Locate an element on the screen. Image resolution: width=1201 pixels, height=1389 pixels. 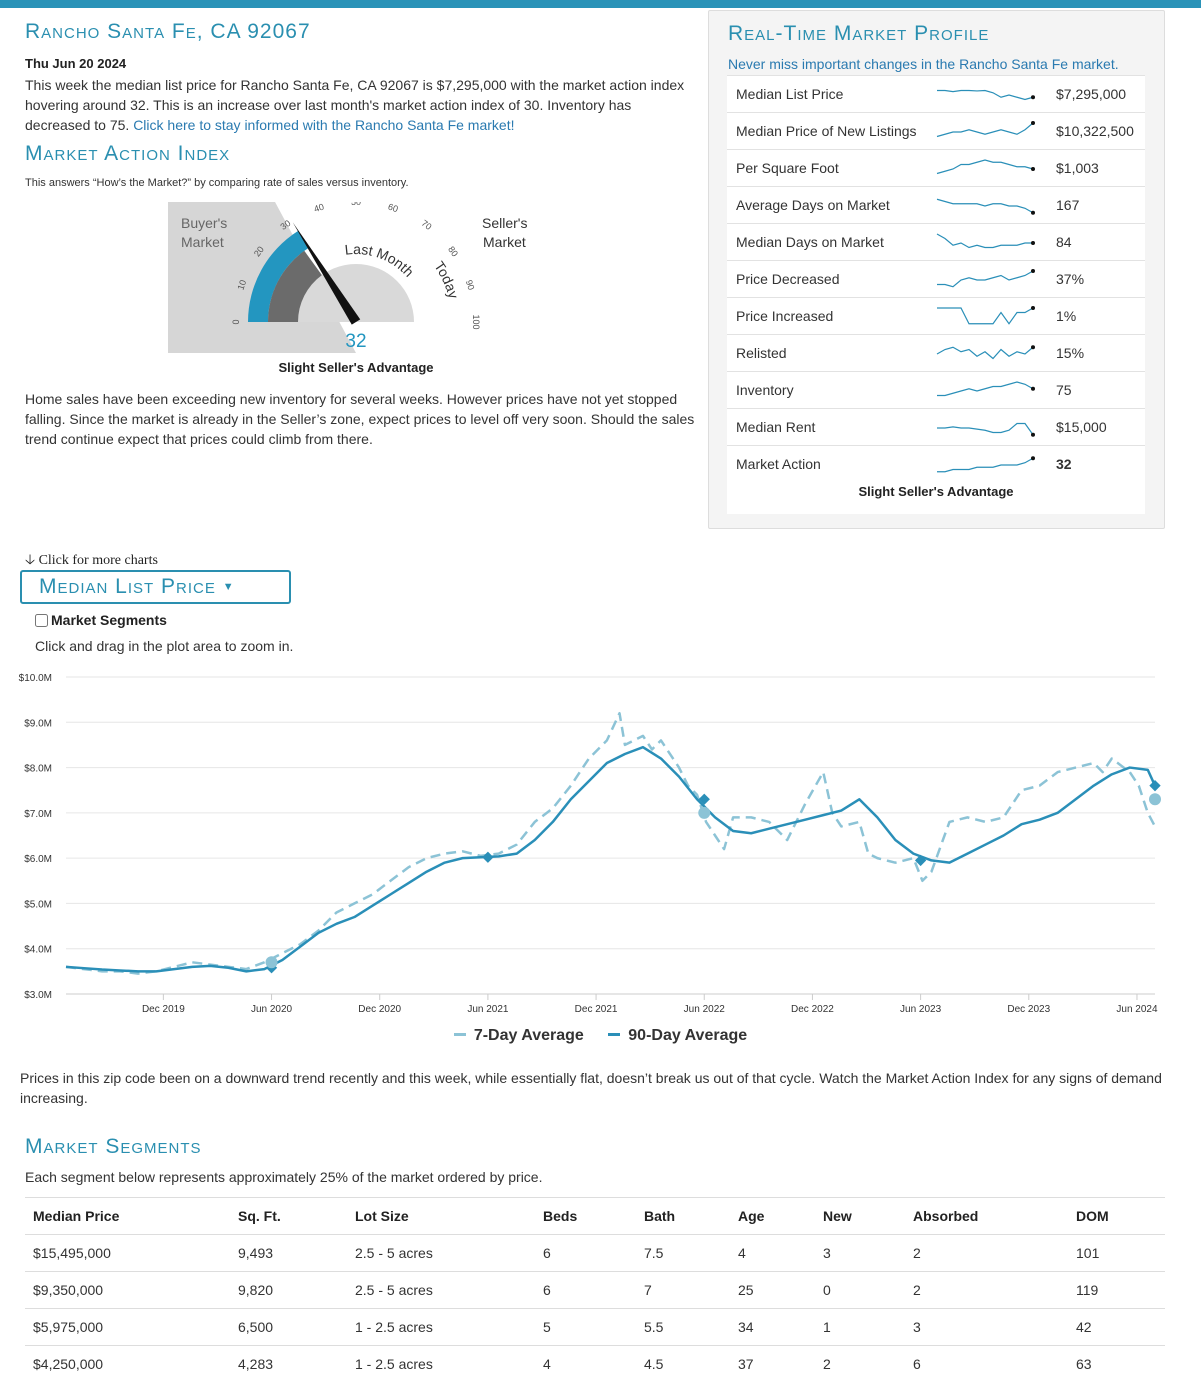
profile-row-value: 32 is located at coordinates (1064, 464).